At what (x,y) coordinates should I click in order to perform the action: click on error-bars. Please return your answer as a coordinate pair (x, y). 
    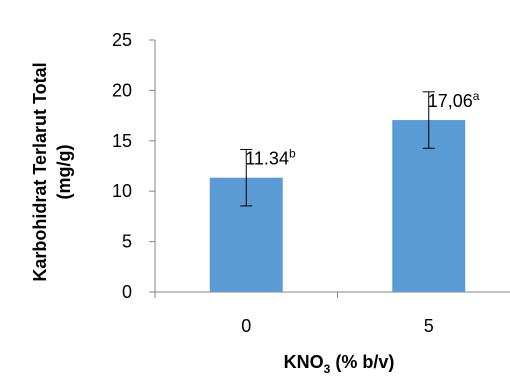
    Looking at the image, I should click on (337, 149).